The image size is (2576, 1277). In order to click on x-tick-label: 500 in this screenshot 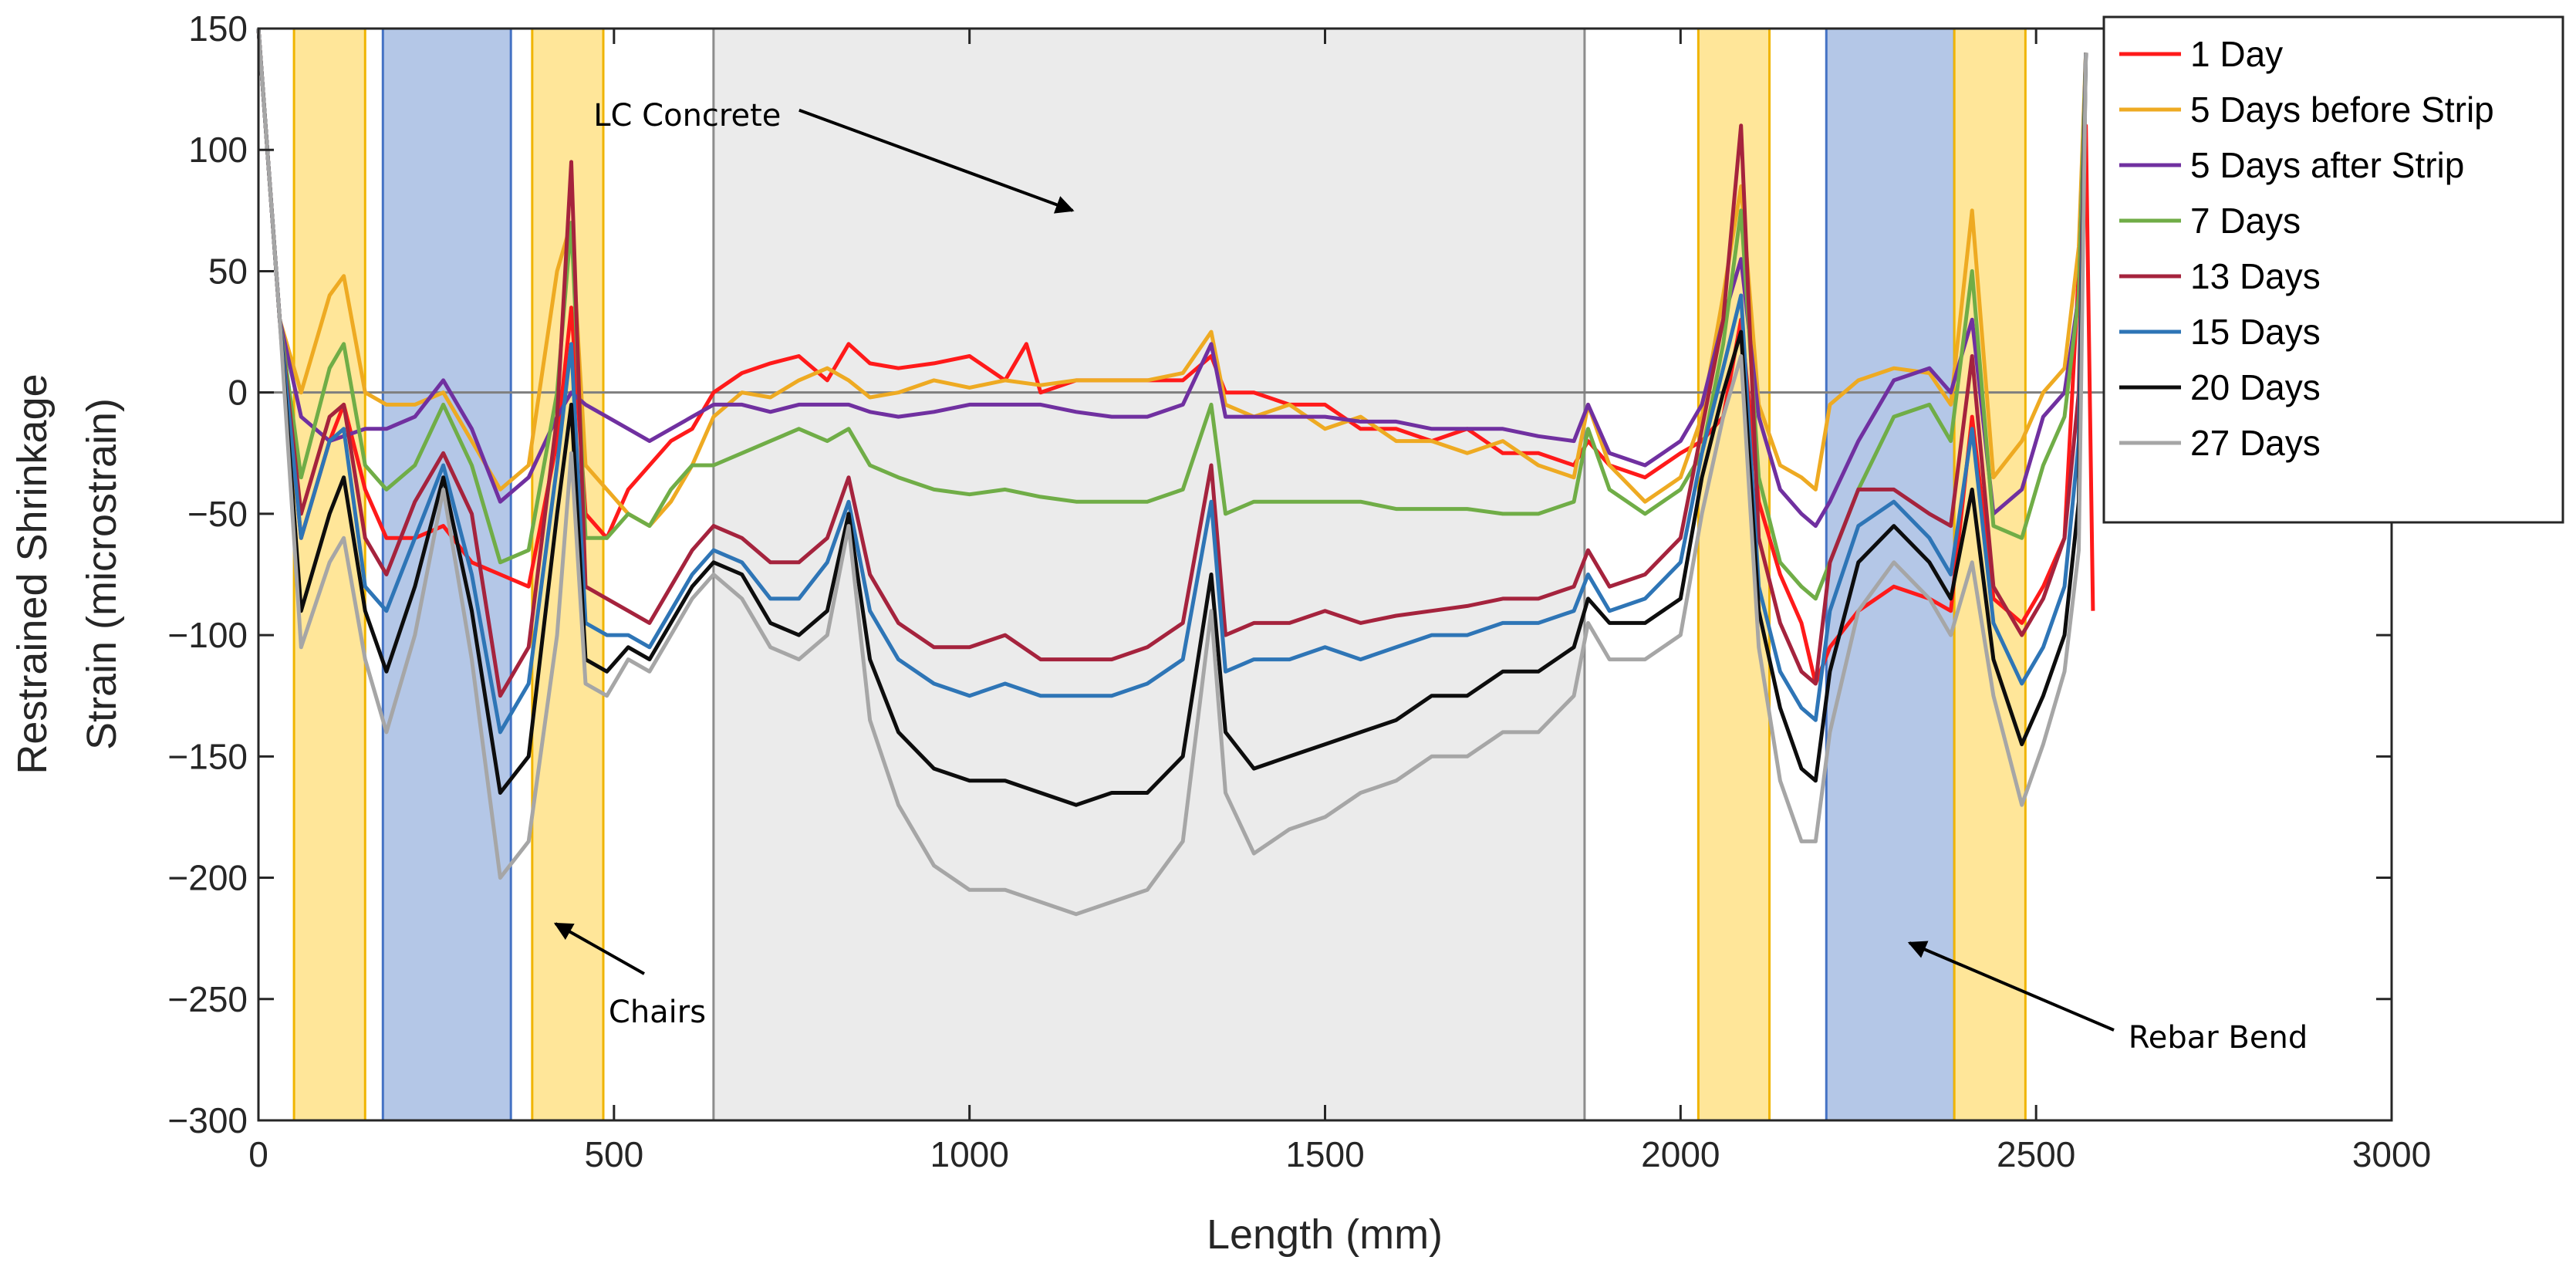, I will do `click(613, 1154)`.